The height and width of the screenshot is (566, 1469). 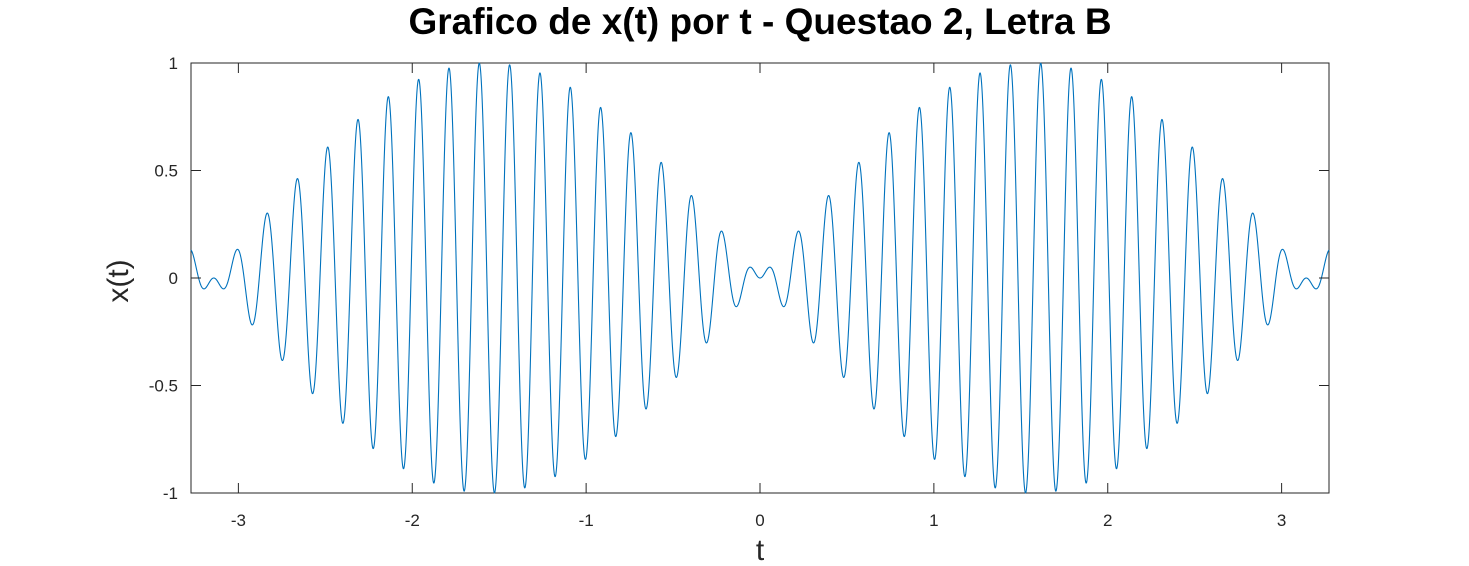 I want to click on x-axis-label: t, so click(x=760, y=547).